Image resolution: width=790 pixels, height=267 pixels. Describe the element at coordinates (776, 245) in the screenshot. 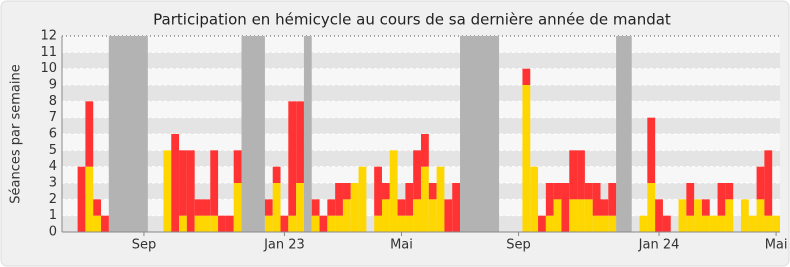

I see `x-tick-label: Mai` at that location.